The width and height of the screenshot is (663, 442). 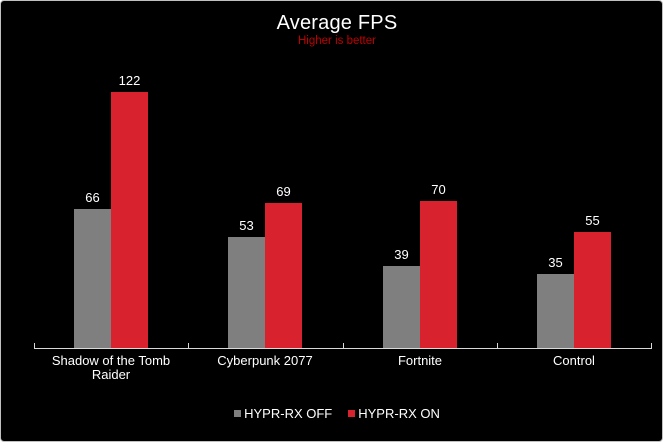 What do you see at coordinates (265, 360) in the screenshot?
I see `category-label: Cyberpunk 2077` at bounding box center [265, 360].